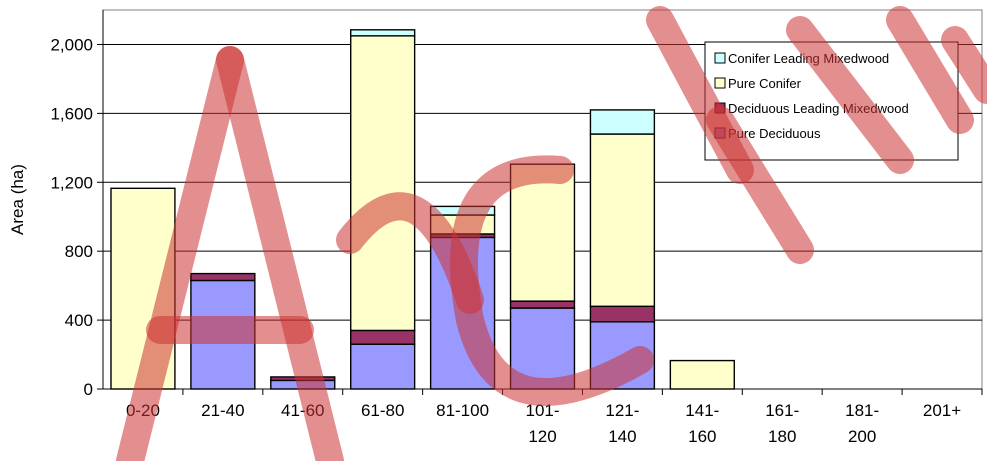  Describe the element at coordinates (79, 320) in the screenshot. I see `y-tick-label: 400` at that location.